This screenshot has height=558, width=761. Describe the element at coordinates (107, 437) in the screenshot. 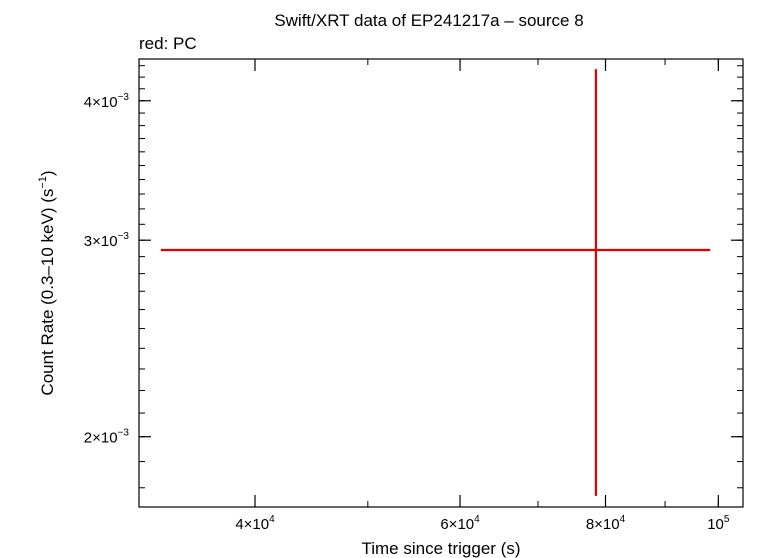

I see `y-tick-label: 2×10⁻³` at that location.